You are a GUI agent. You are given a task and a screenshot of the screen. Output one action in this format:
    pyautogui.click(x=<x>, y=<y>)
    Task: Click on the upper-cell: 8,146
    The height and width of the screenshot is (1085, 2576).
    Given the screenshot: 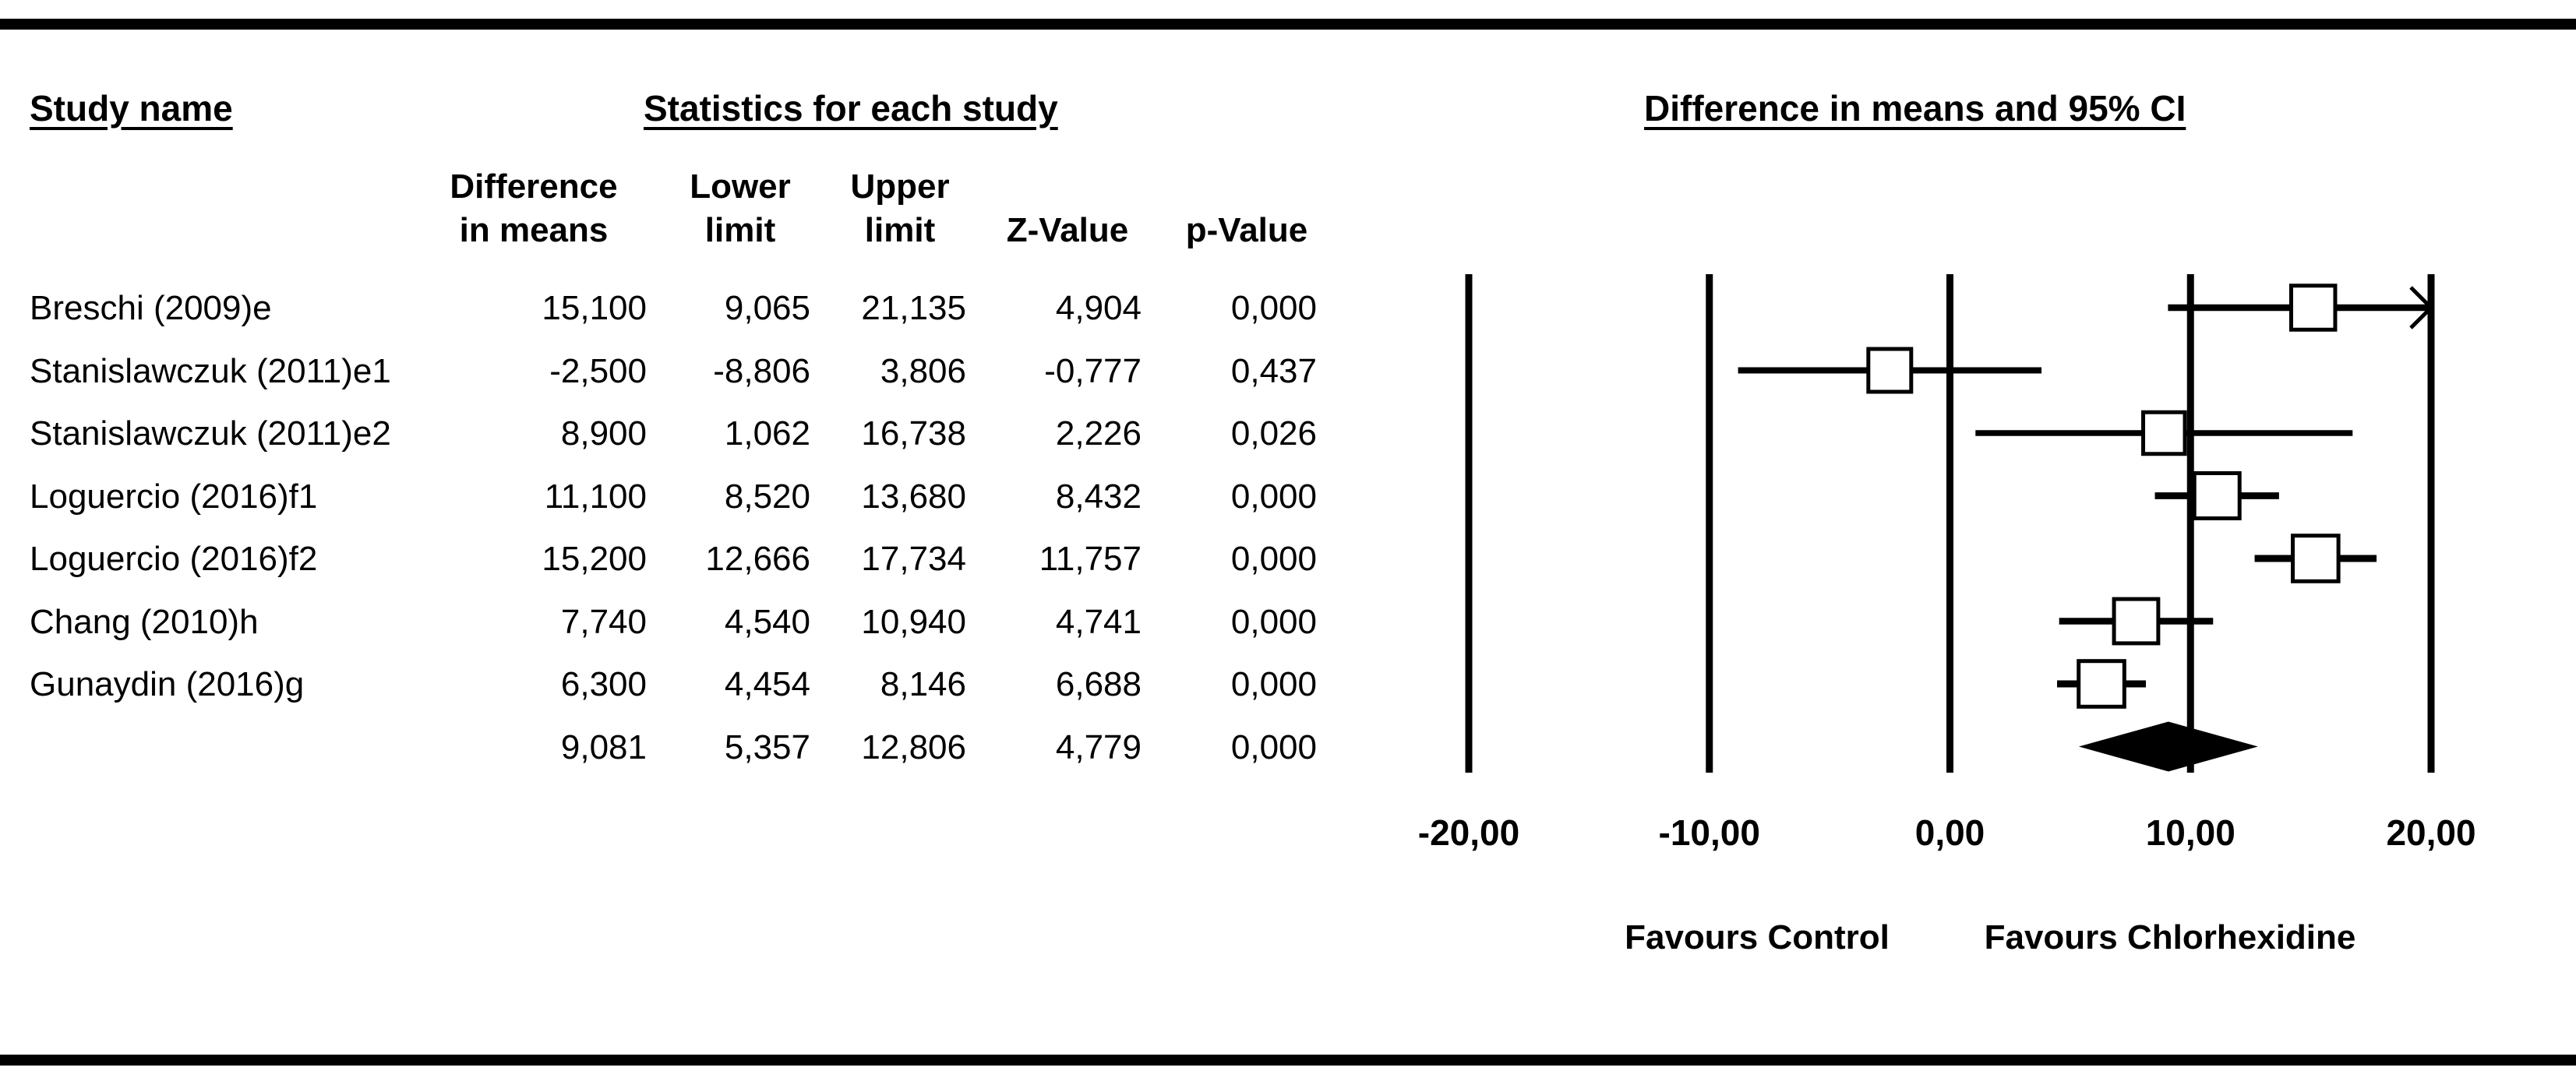 What is the action you would take?
    pyautogui.click(x=923, y=684)
    